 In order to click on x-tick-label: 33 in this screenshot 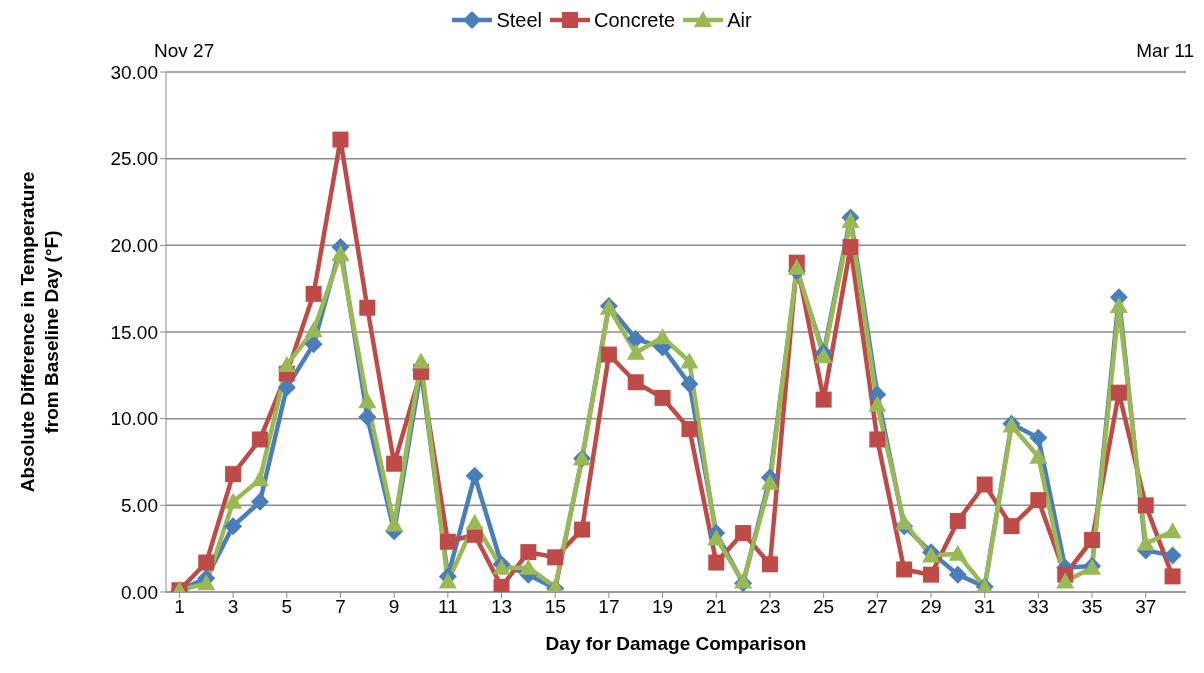, I will do `click(1038, 607)`.